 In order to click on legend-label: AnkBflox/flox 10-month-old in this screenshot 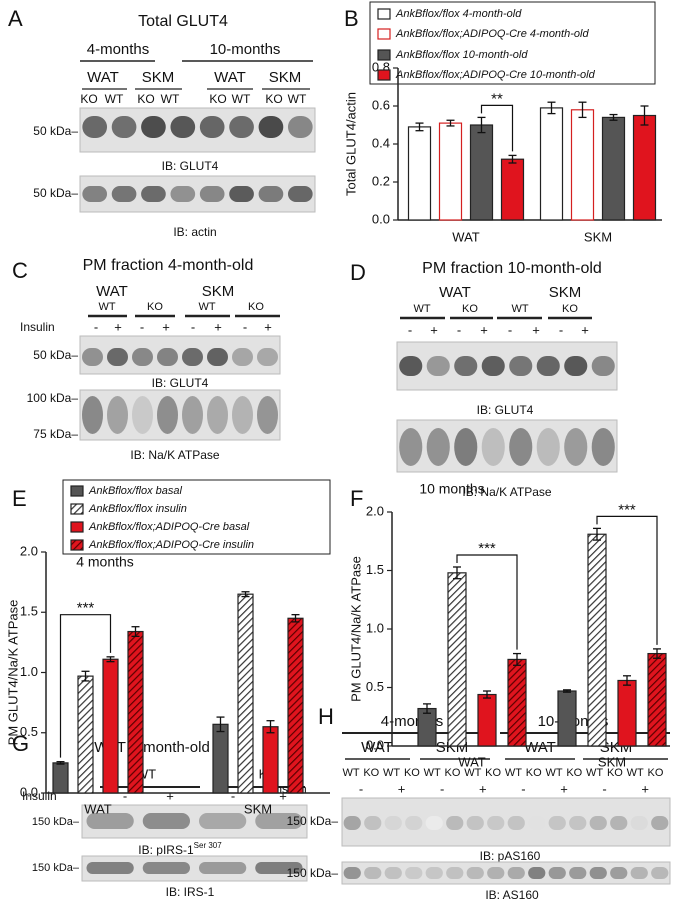, I will do `click(461, 55)`.